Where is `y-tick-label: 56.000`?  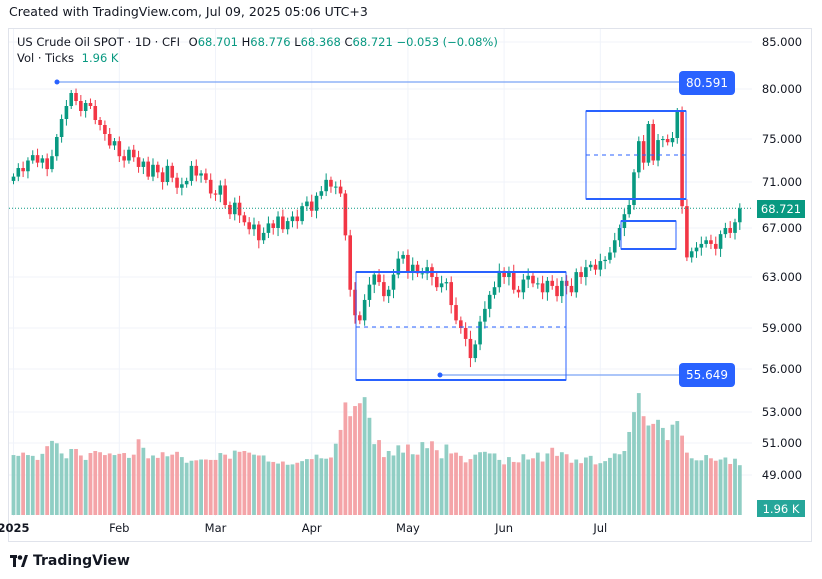
y-tick-label: 56.000 is located at coordinates (782, 369).